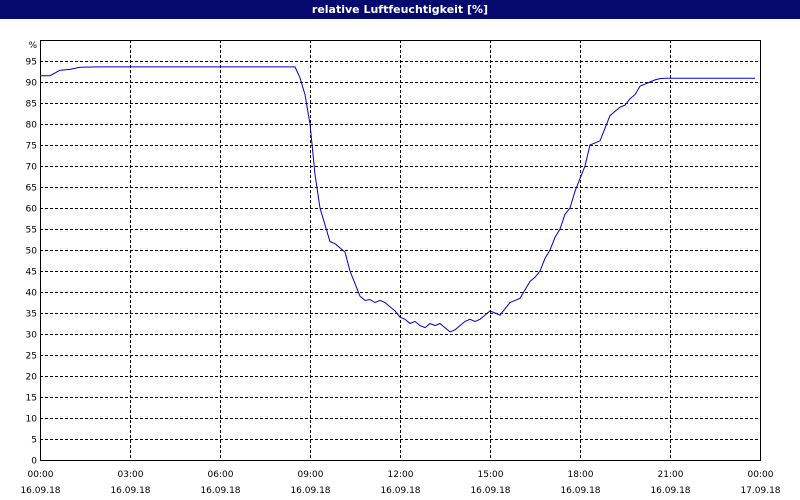  What do you see at coordinates (31, 147) in the screenshot?
I see `y-tick-label: 75` at bounding box center [31, 147].